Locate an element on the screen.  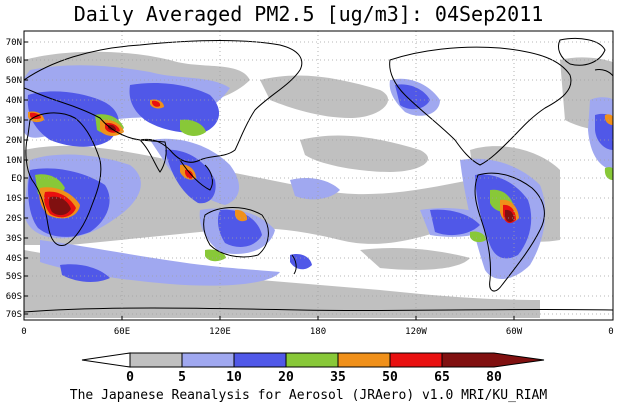
colorbar-labels: 0 5 10 20 35 50 65 80 is located at coordinates (314, 377).